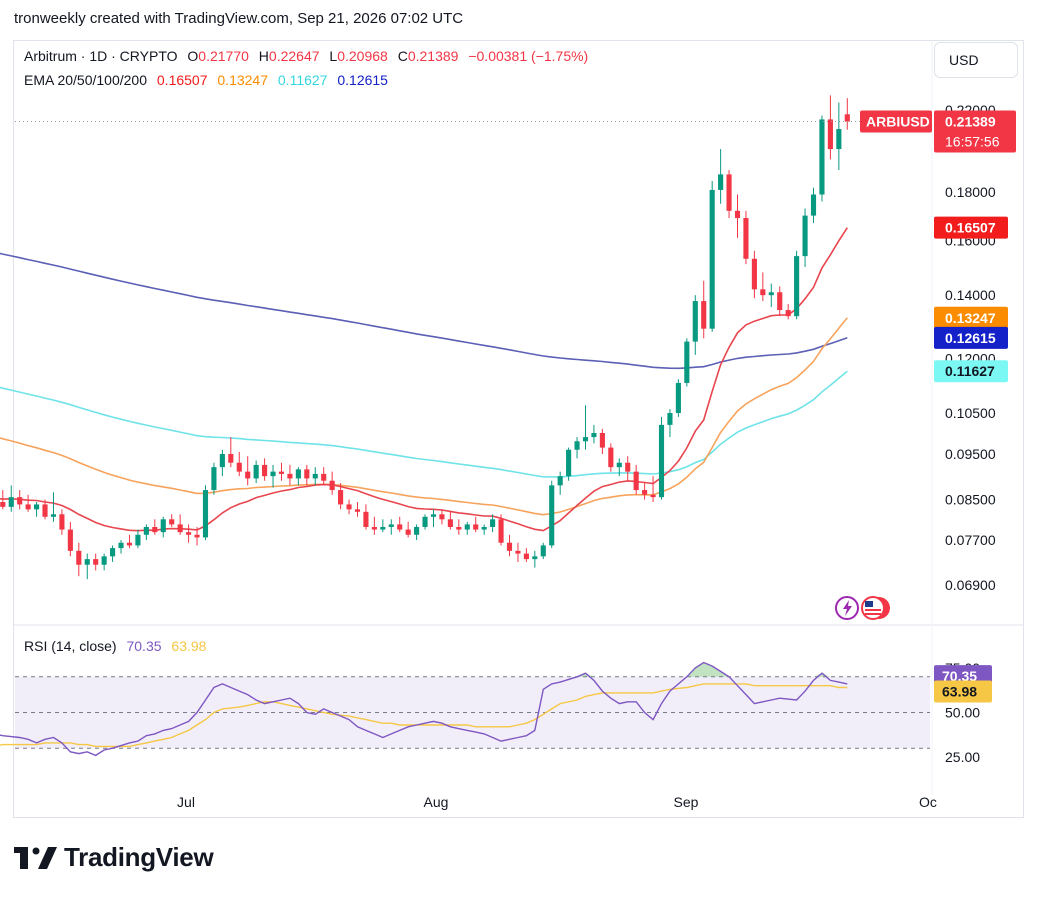  Describe the element at coordinates (433, 56) in the screenshot. I see `close-value: 0.21389` at that location.